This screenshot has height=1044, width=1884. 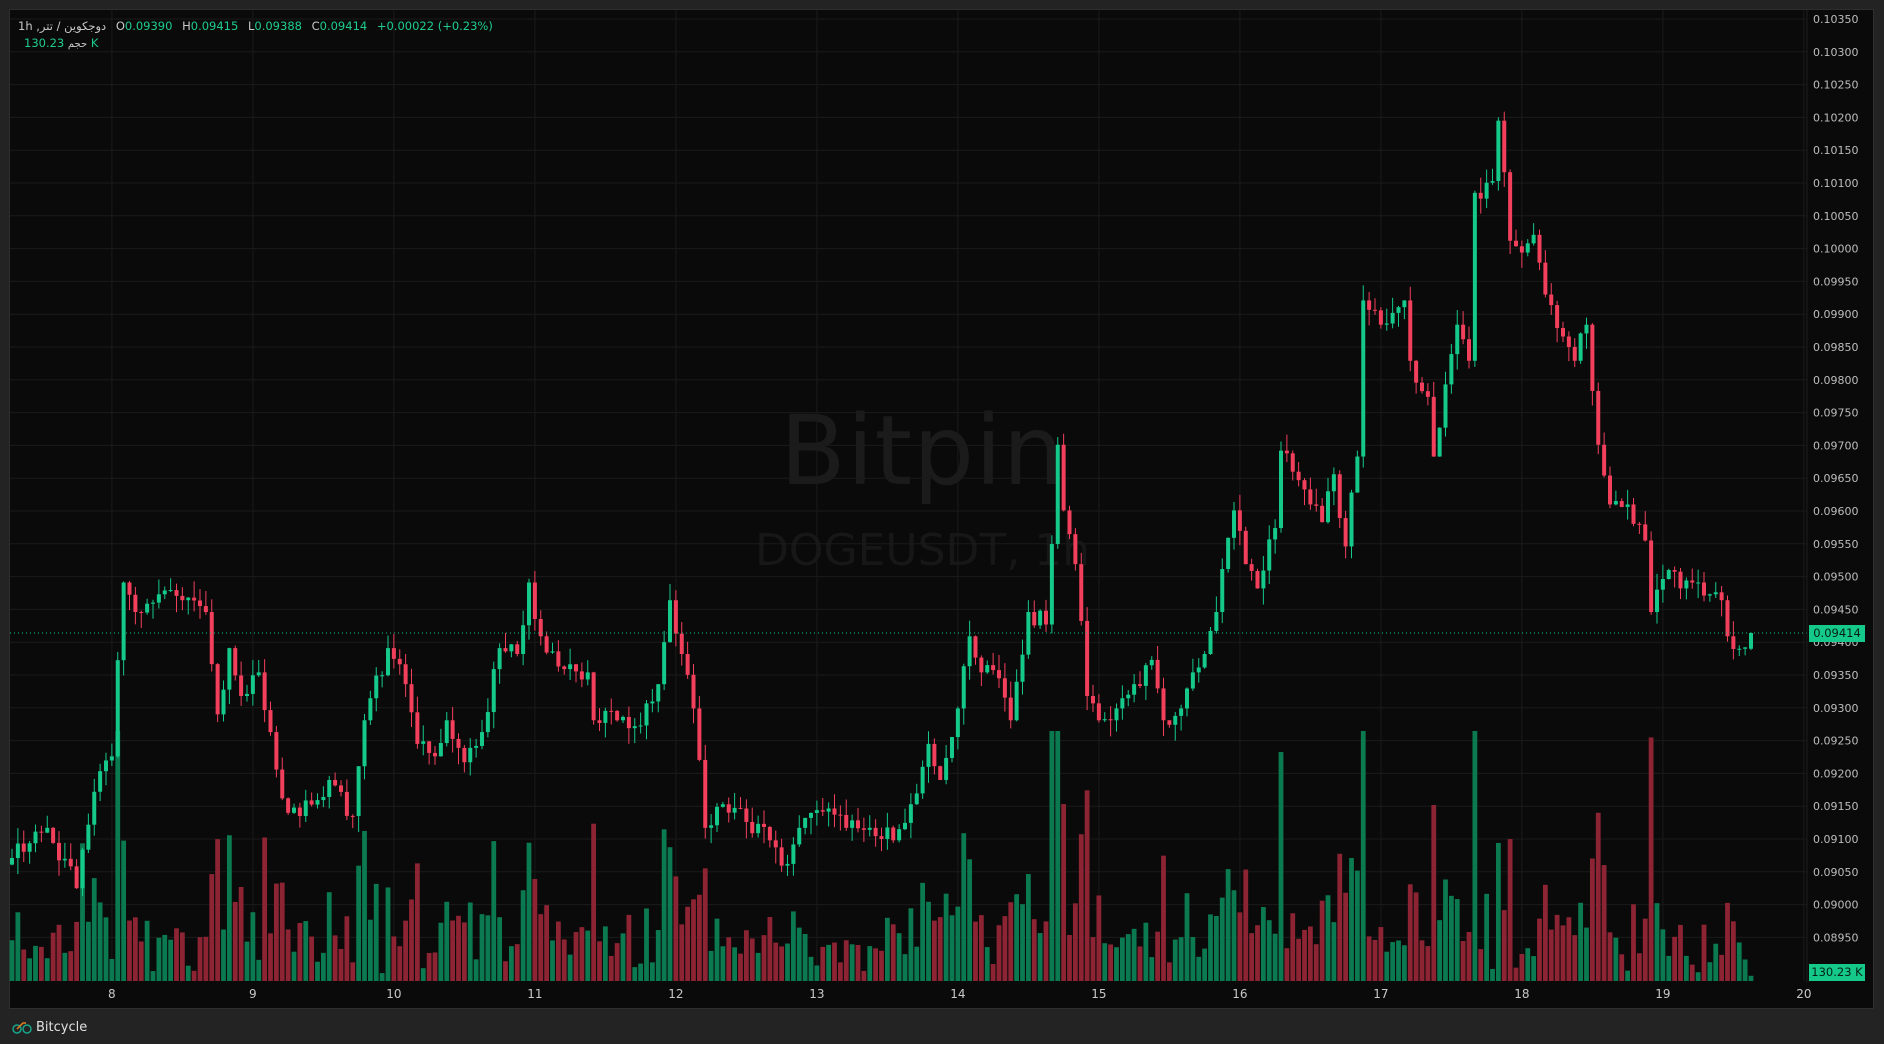 What do you see at coordinates (148, 26) in the screenshot?
I see `open-value: 0.09390` at bounding box center [148, 26].